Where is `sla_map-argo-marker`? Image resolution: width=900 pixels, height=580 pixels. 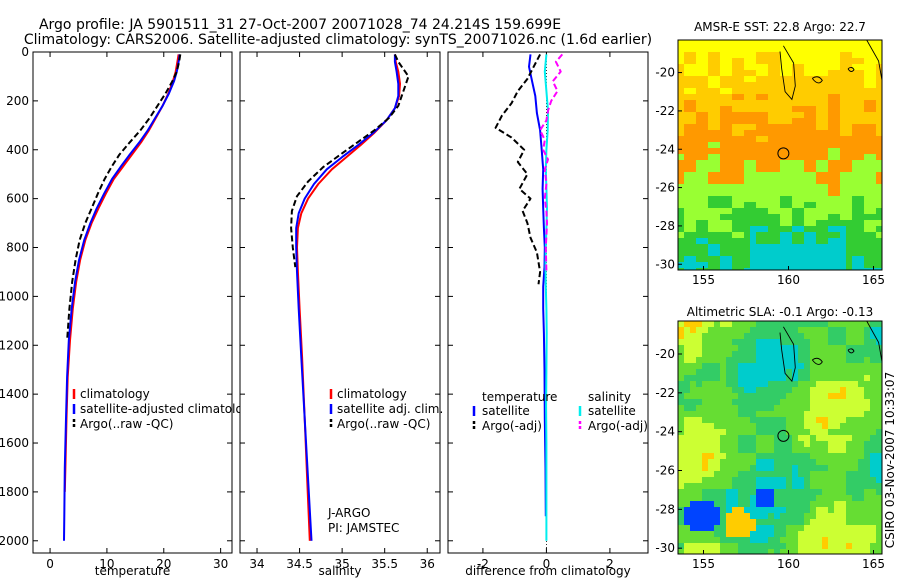 sla_map-argo-marker is located at coordinates (783, 435).